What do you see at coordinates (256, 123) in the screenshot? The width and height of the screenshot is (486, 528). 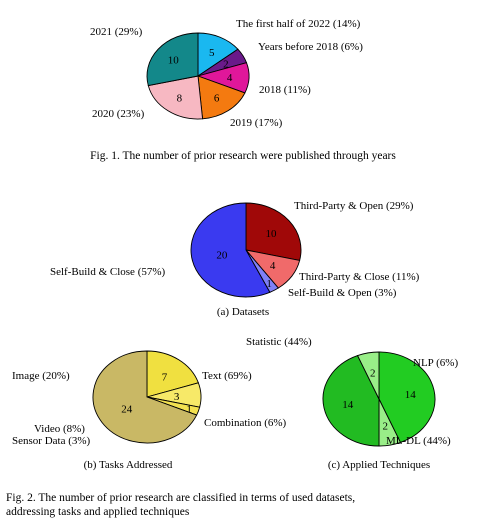 I see `label-2019: 2019 (17%)` at bounding box center [256, 123].